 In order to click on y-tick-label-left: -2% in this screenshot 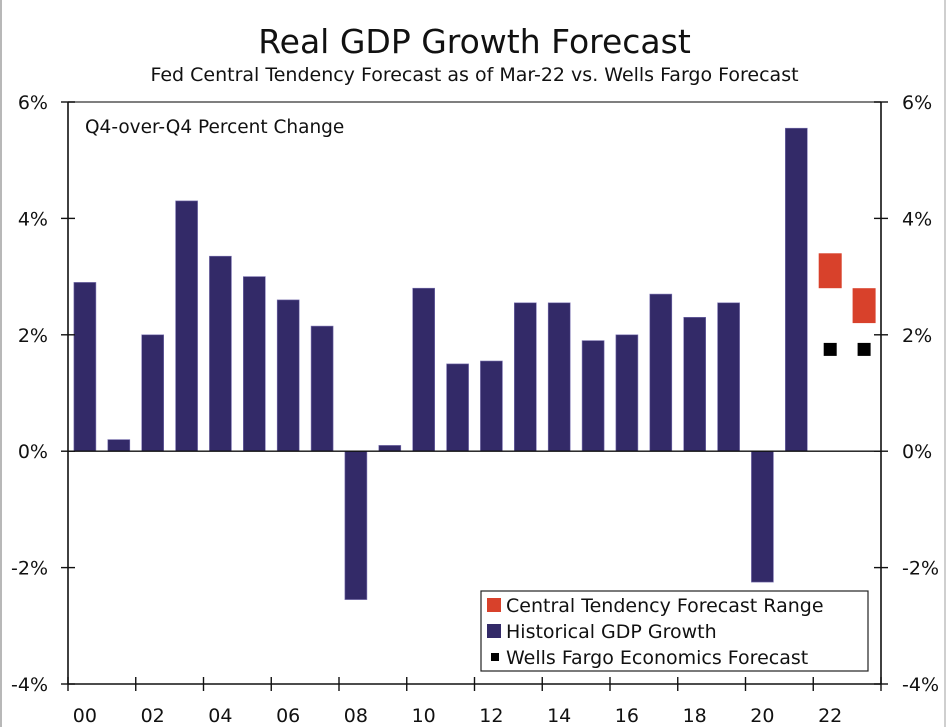, I will do `click(29, 569)`.